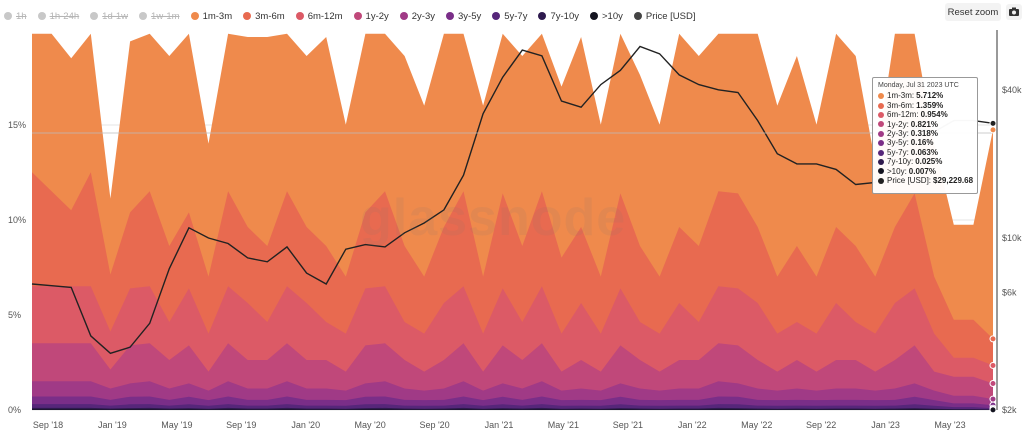 Image resolution: width=1024 pixels, height=433 pixels. I want to click on tooltip-row: 6m-12m: 0.954%, so click(925, 114).